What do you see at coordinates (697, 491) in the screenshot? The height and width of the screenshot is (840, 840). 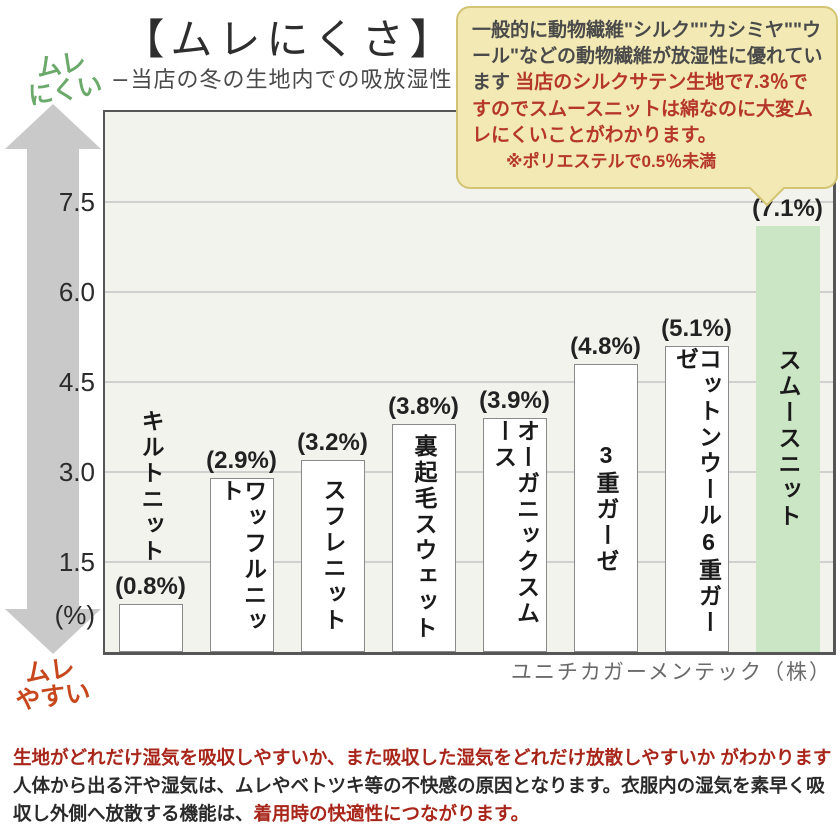 I see `bar-category-label: コットンウール6重ガーゼ` at bounding box center [697, 491].